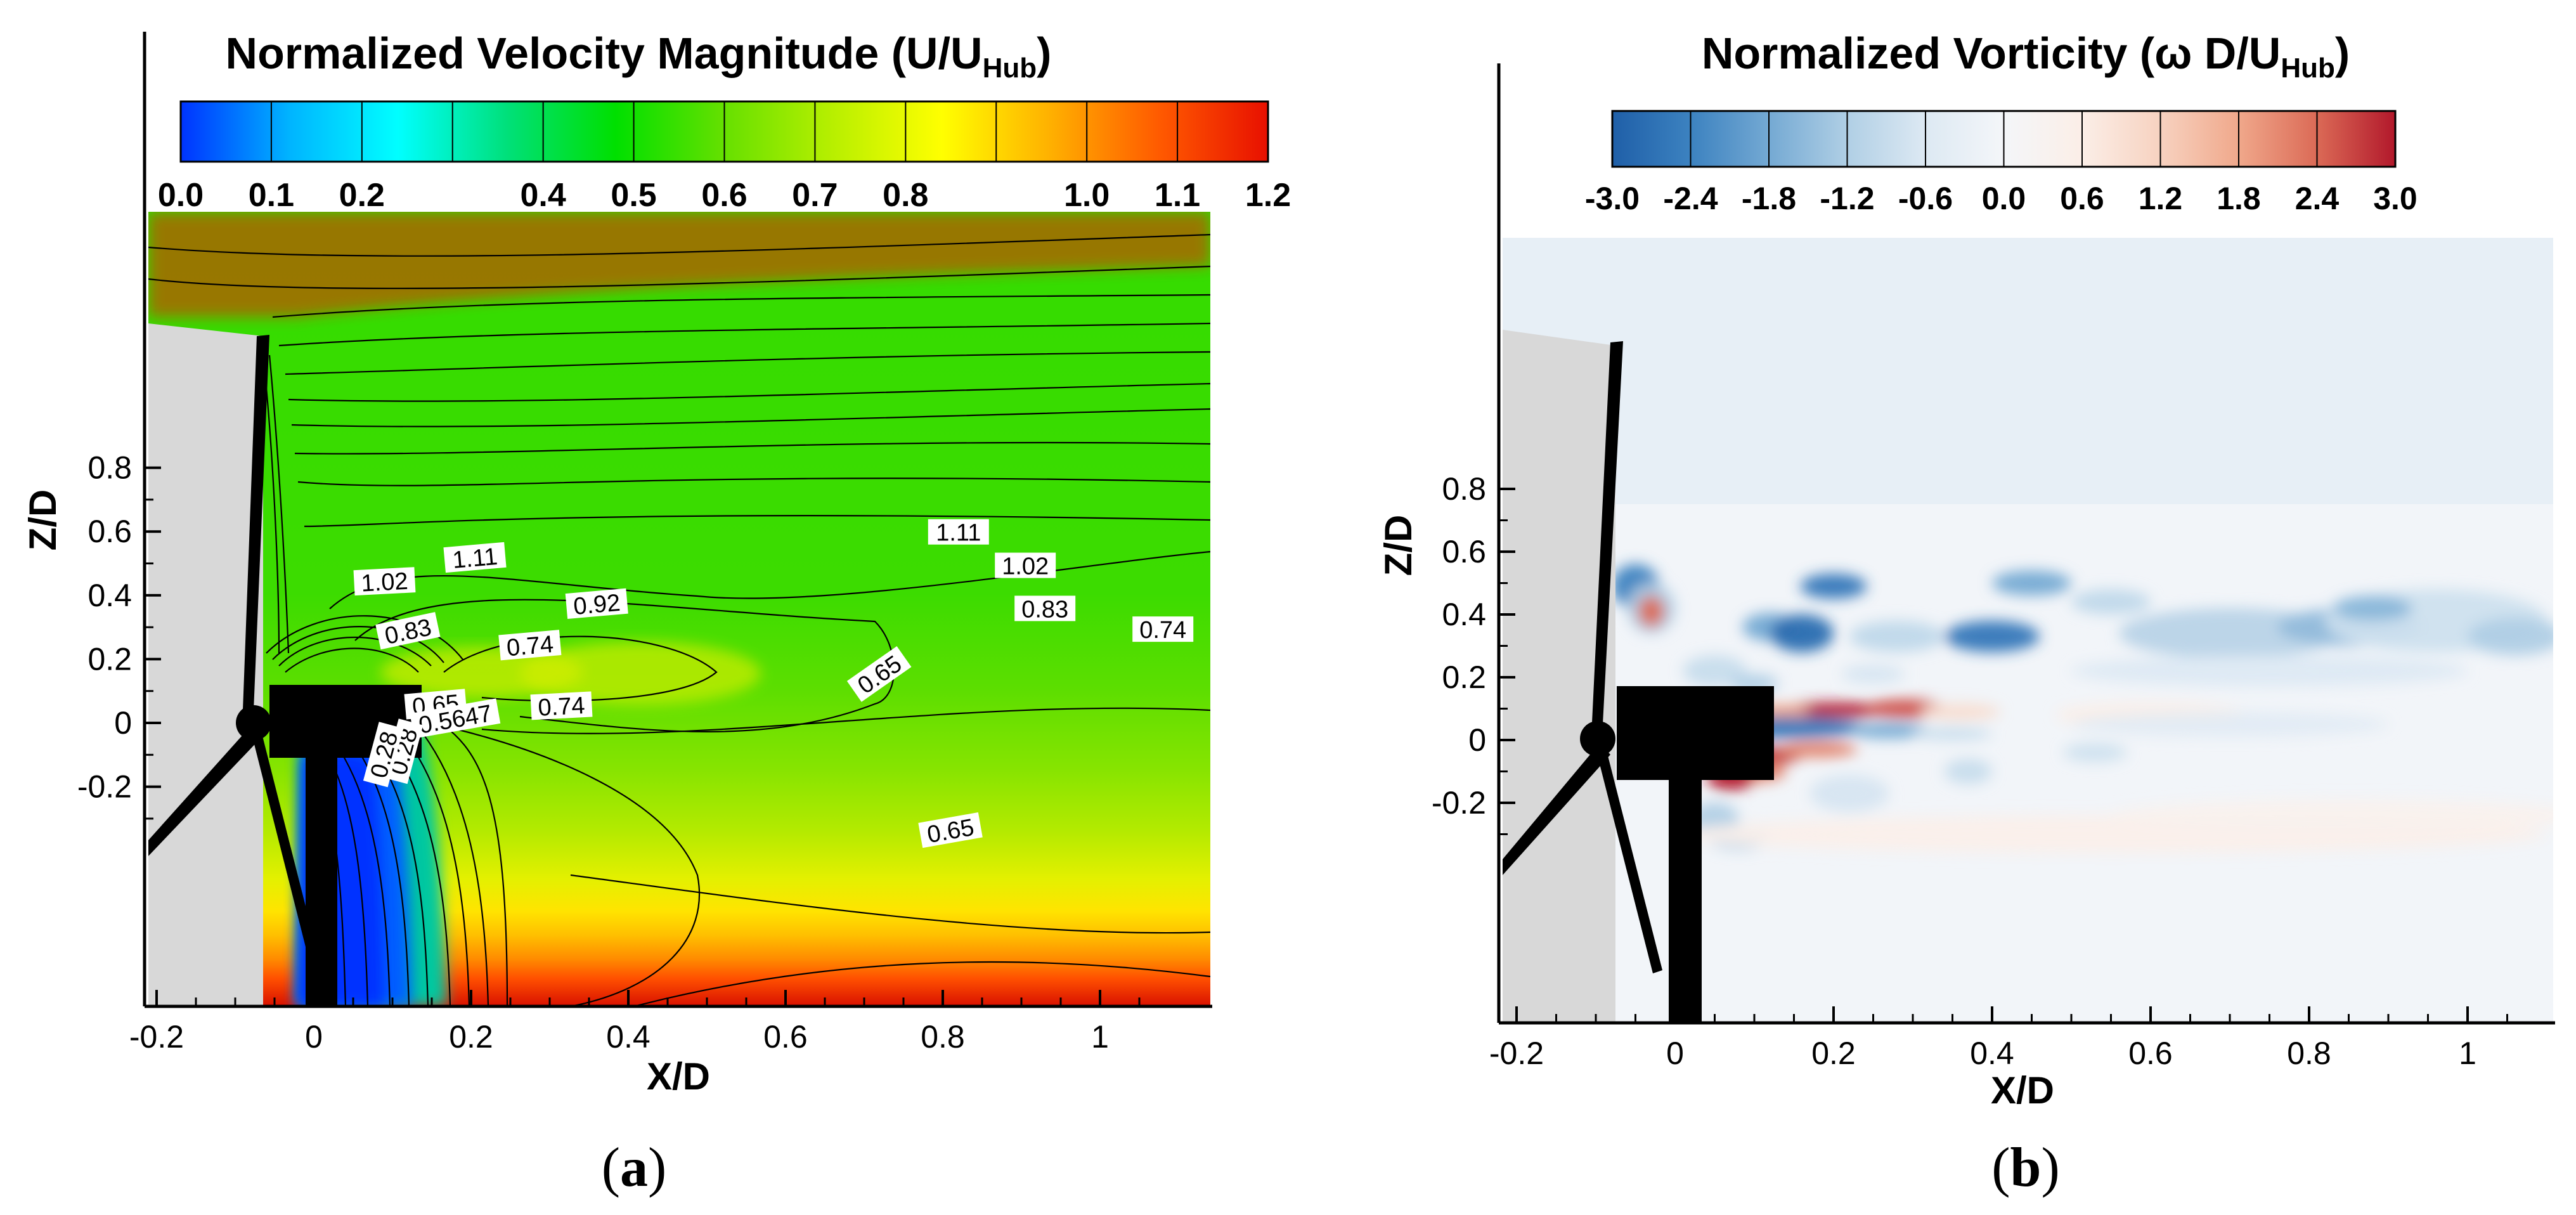 The width and height of the screenshot is (2576, 1215). I want to click on vorticity-y-tick-label: 0.4, so click(1464, 615).